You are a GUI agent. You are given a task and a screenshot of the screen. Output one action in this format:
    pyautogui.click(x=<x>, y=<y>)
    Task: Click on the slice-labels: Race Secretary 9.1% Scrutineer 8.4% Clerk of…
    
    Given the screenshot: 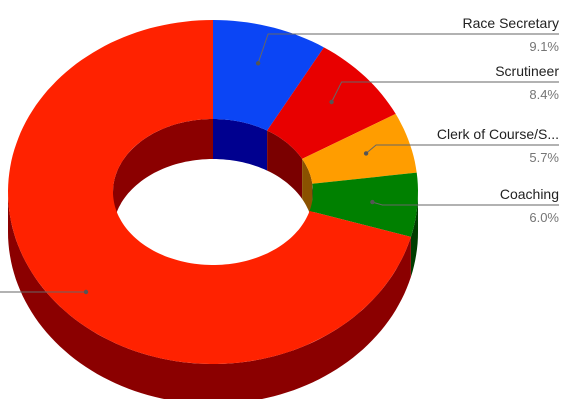 What is the action you would take?
    pyautogui.click(x=498, y=120)
    